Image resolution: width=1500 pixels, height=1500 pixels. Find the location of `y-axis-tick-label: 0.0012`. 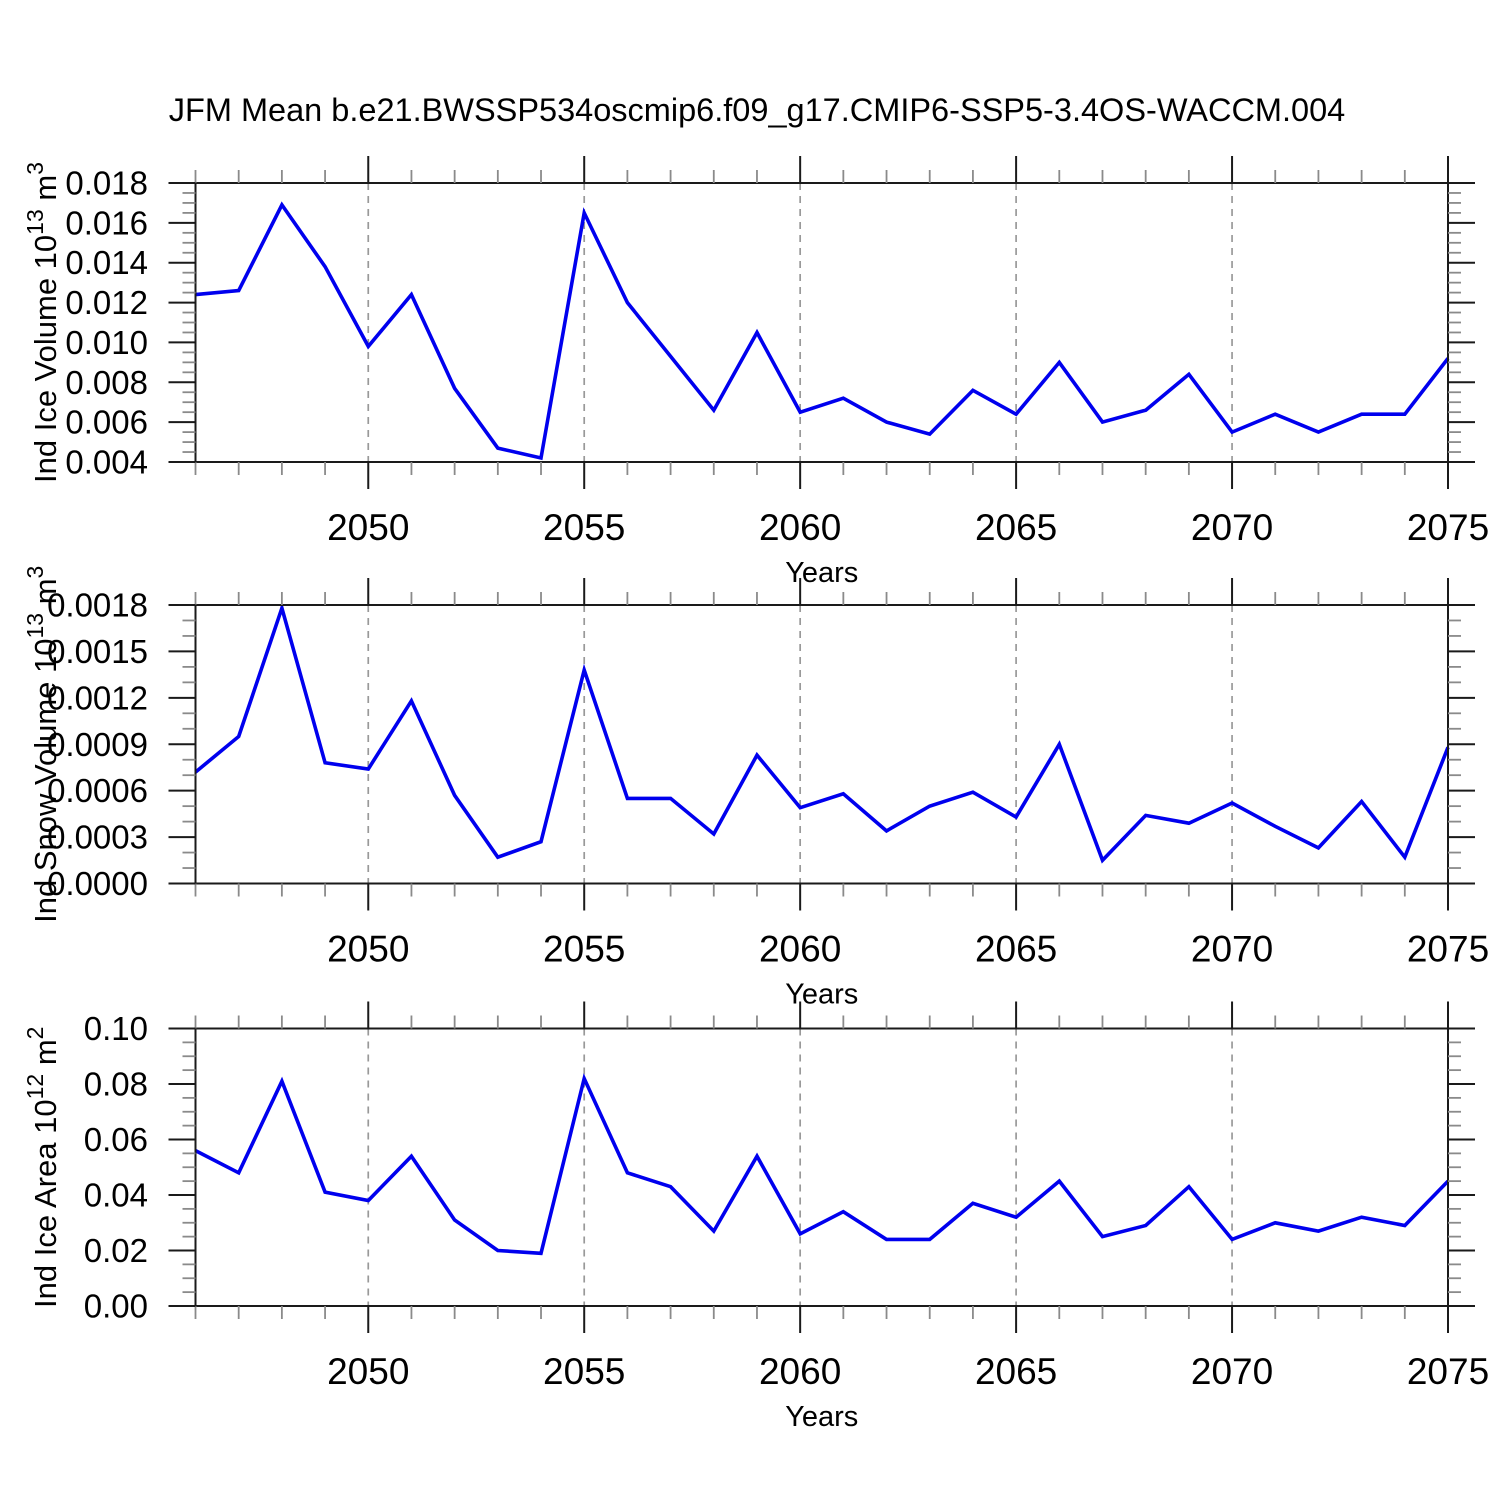

y-axis-tick-label: 0.0012 is located at coordinates (97, 697).